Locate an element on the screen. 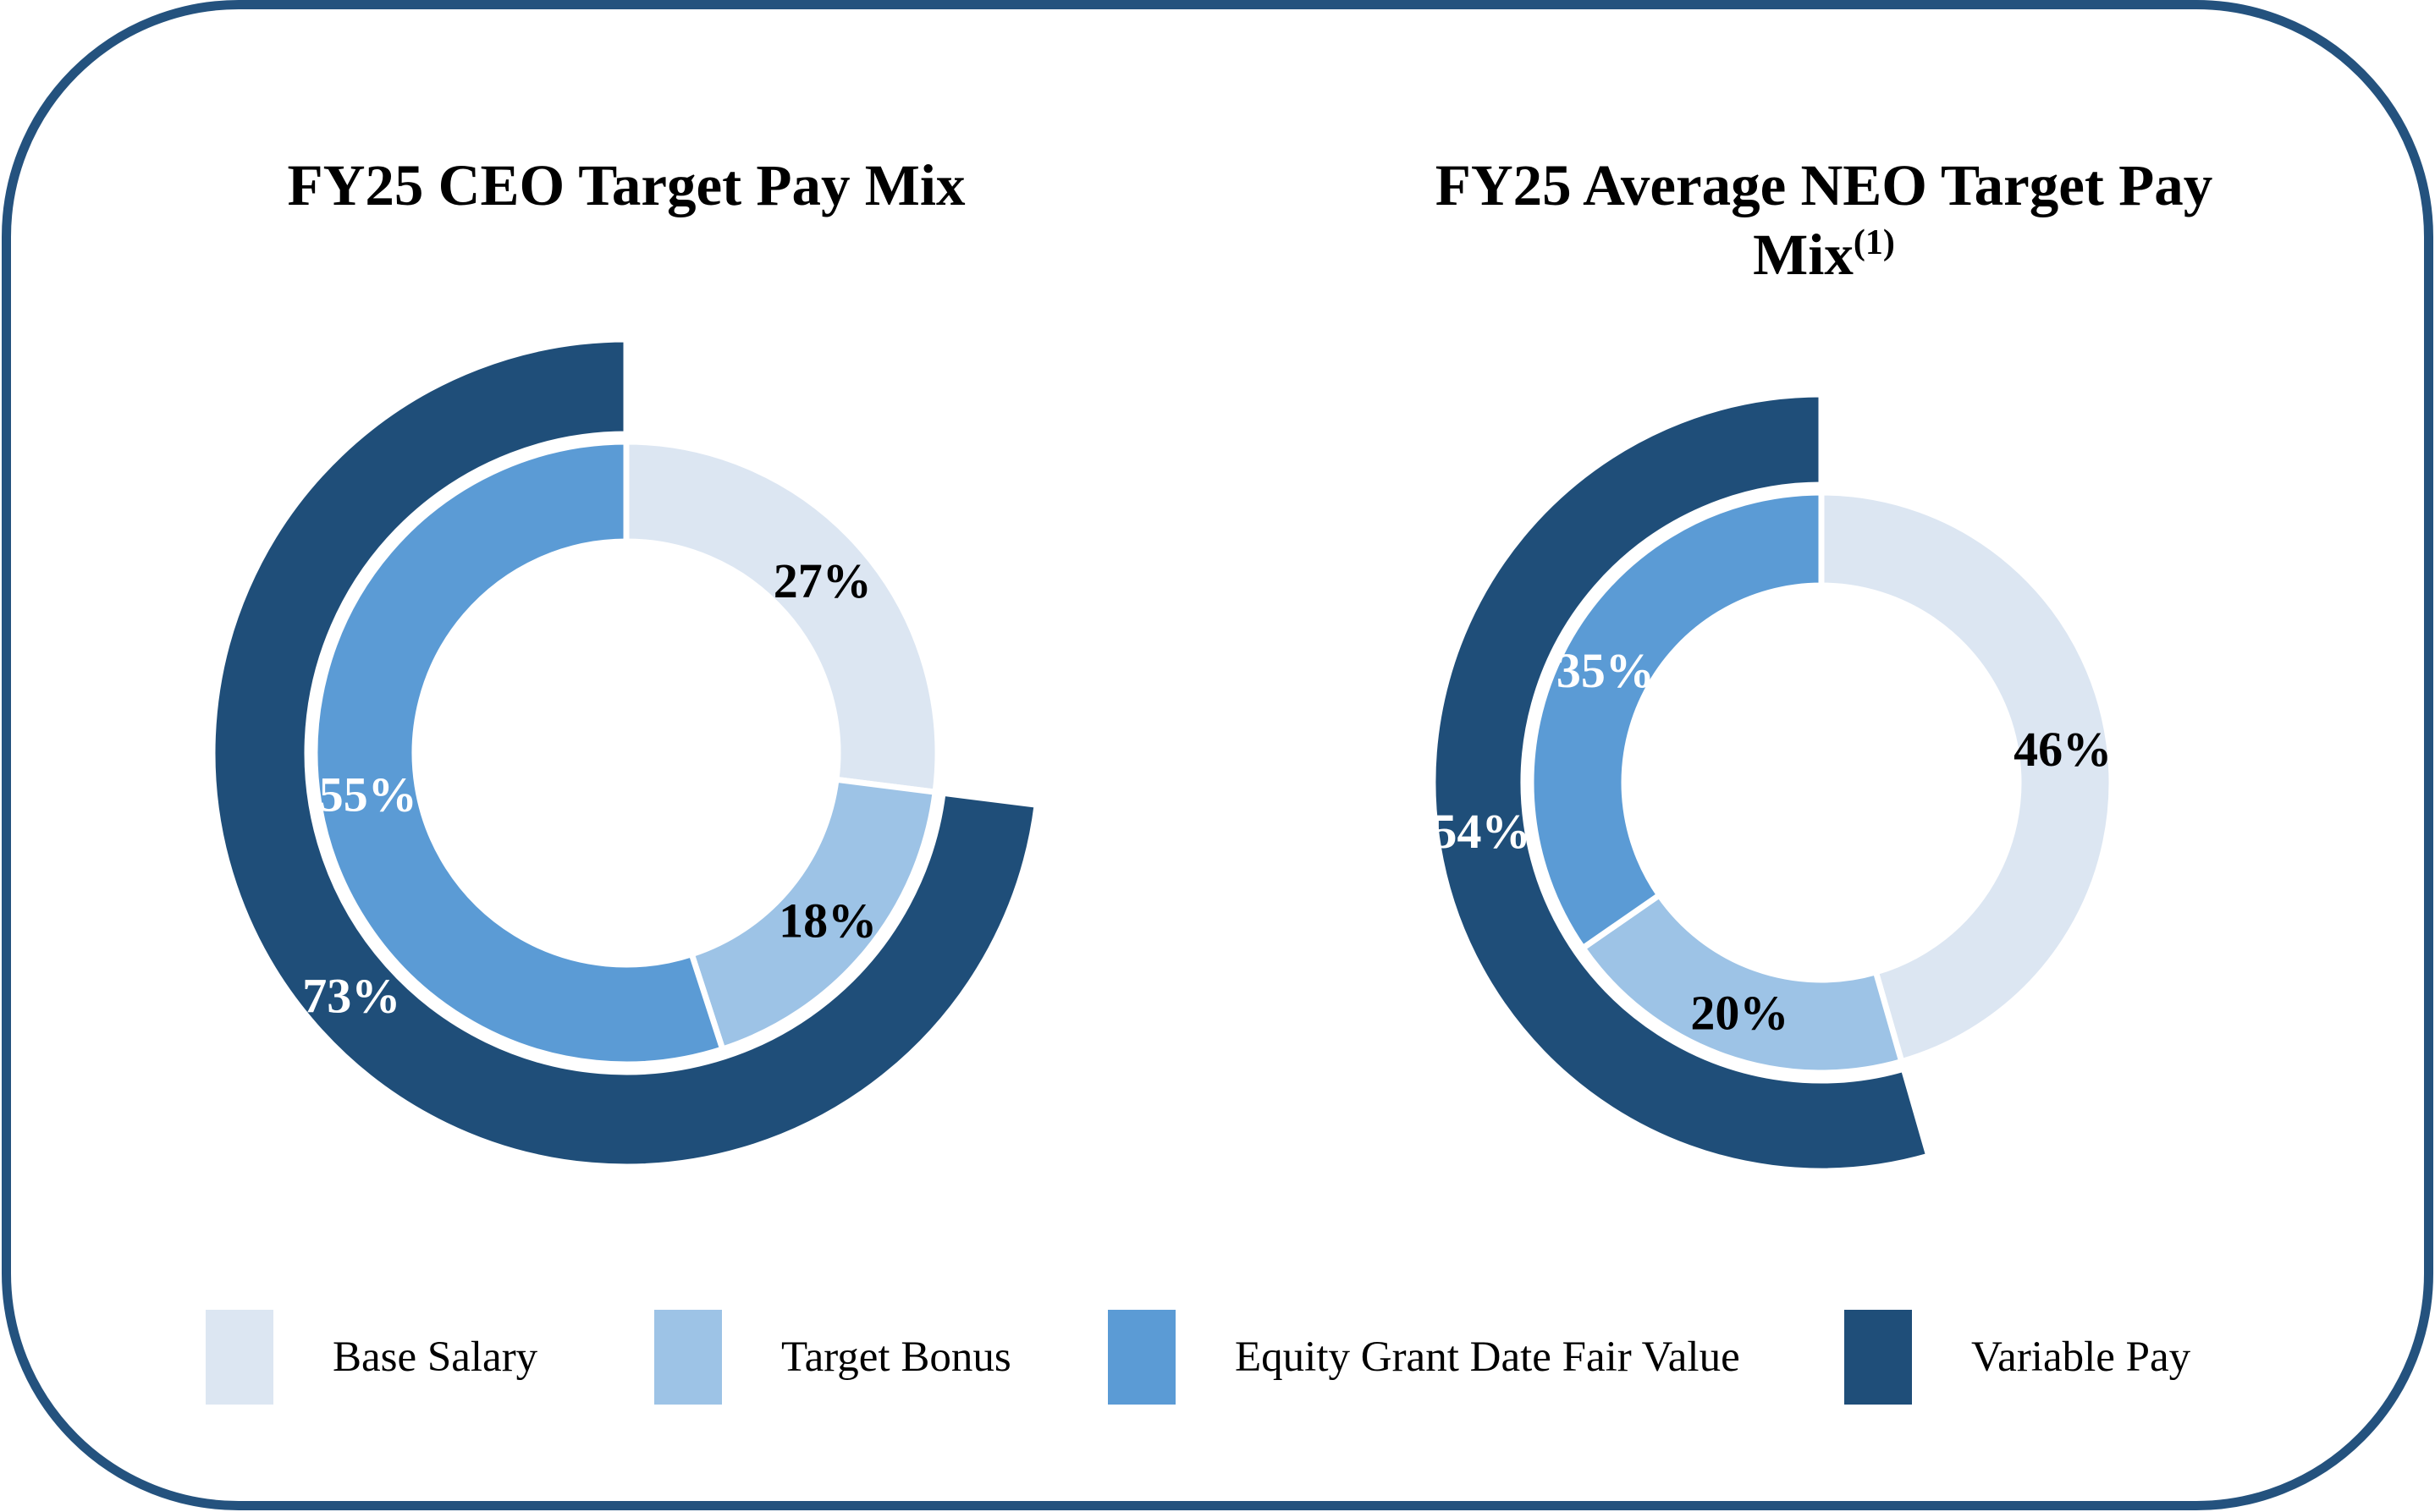 Image resolution: width=2435 pixels, height=1512 pixels. donut-0-label-target-bonus: 18% is located at coordinates (828, 921).